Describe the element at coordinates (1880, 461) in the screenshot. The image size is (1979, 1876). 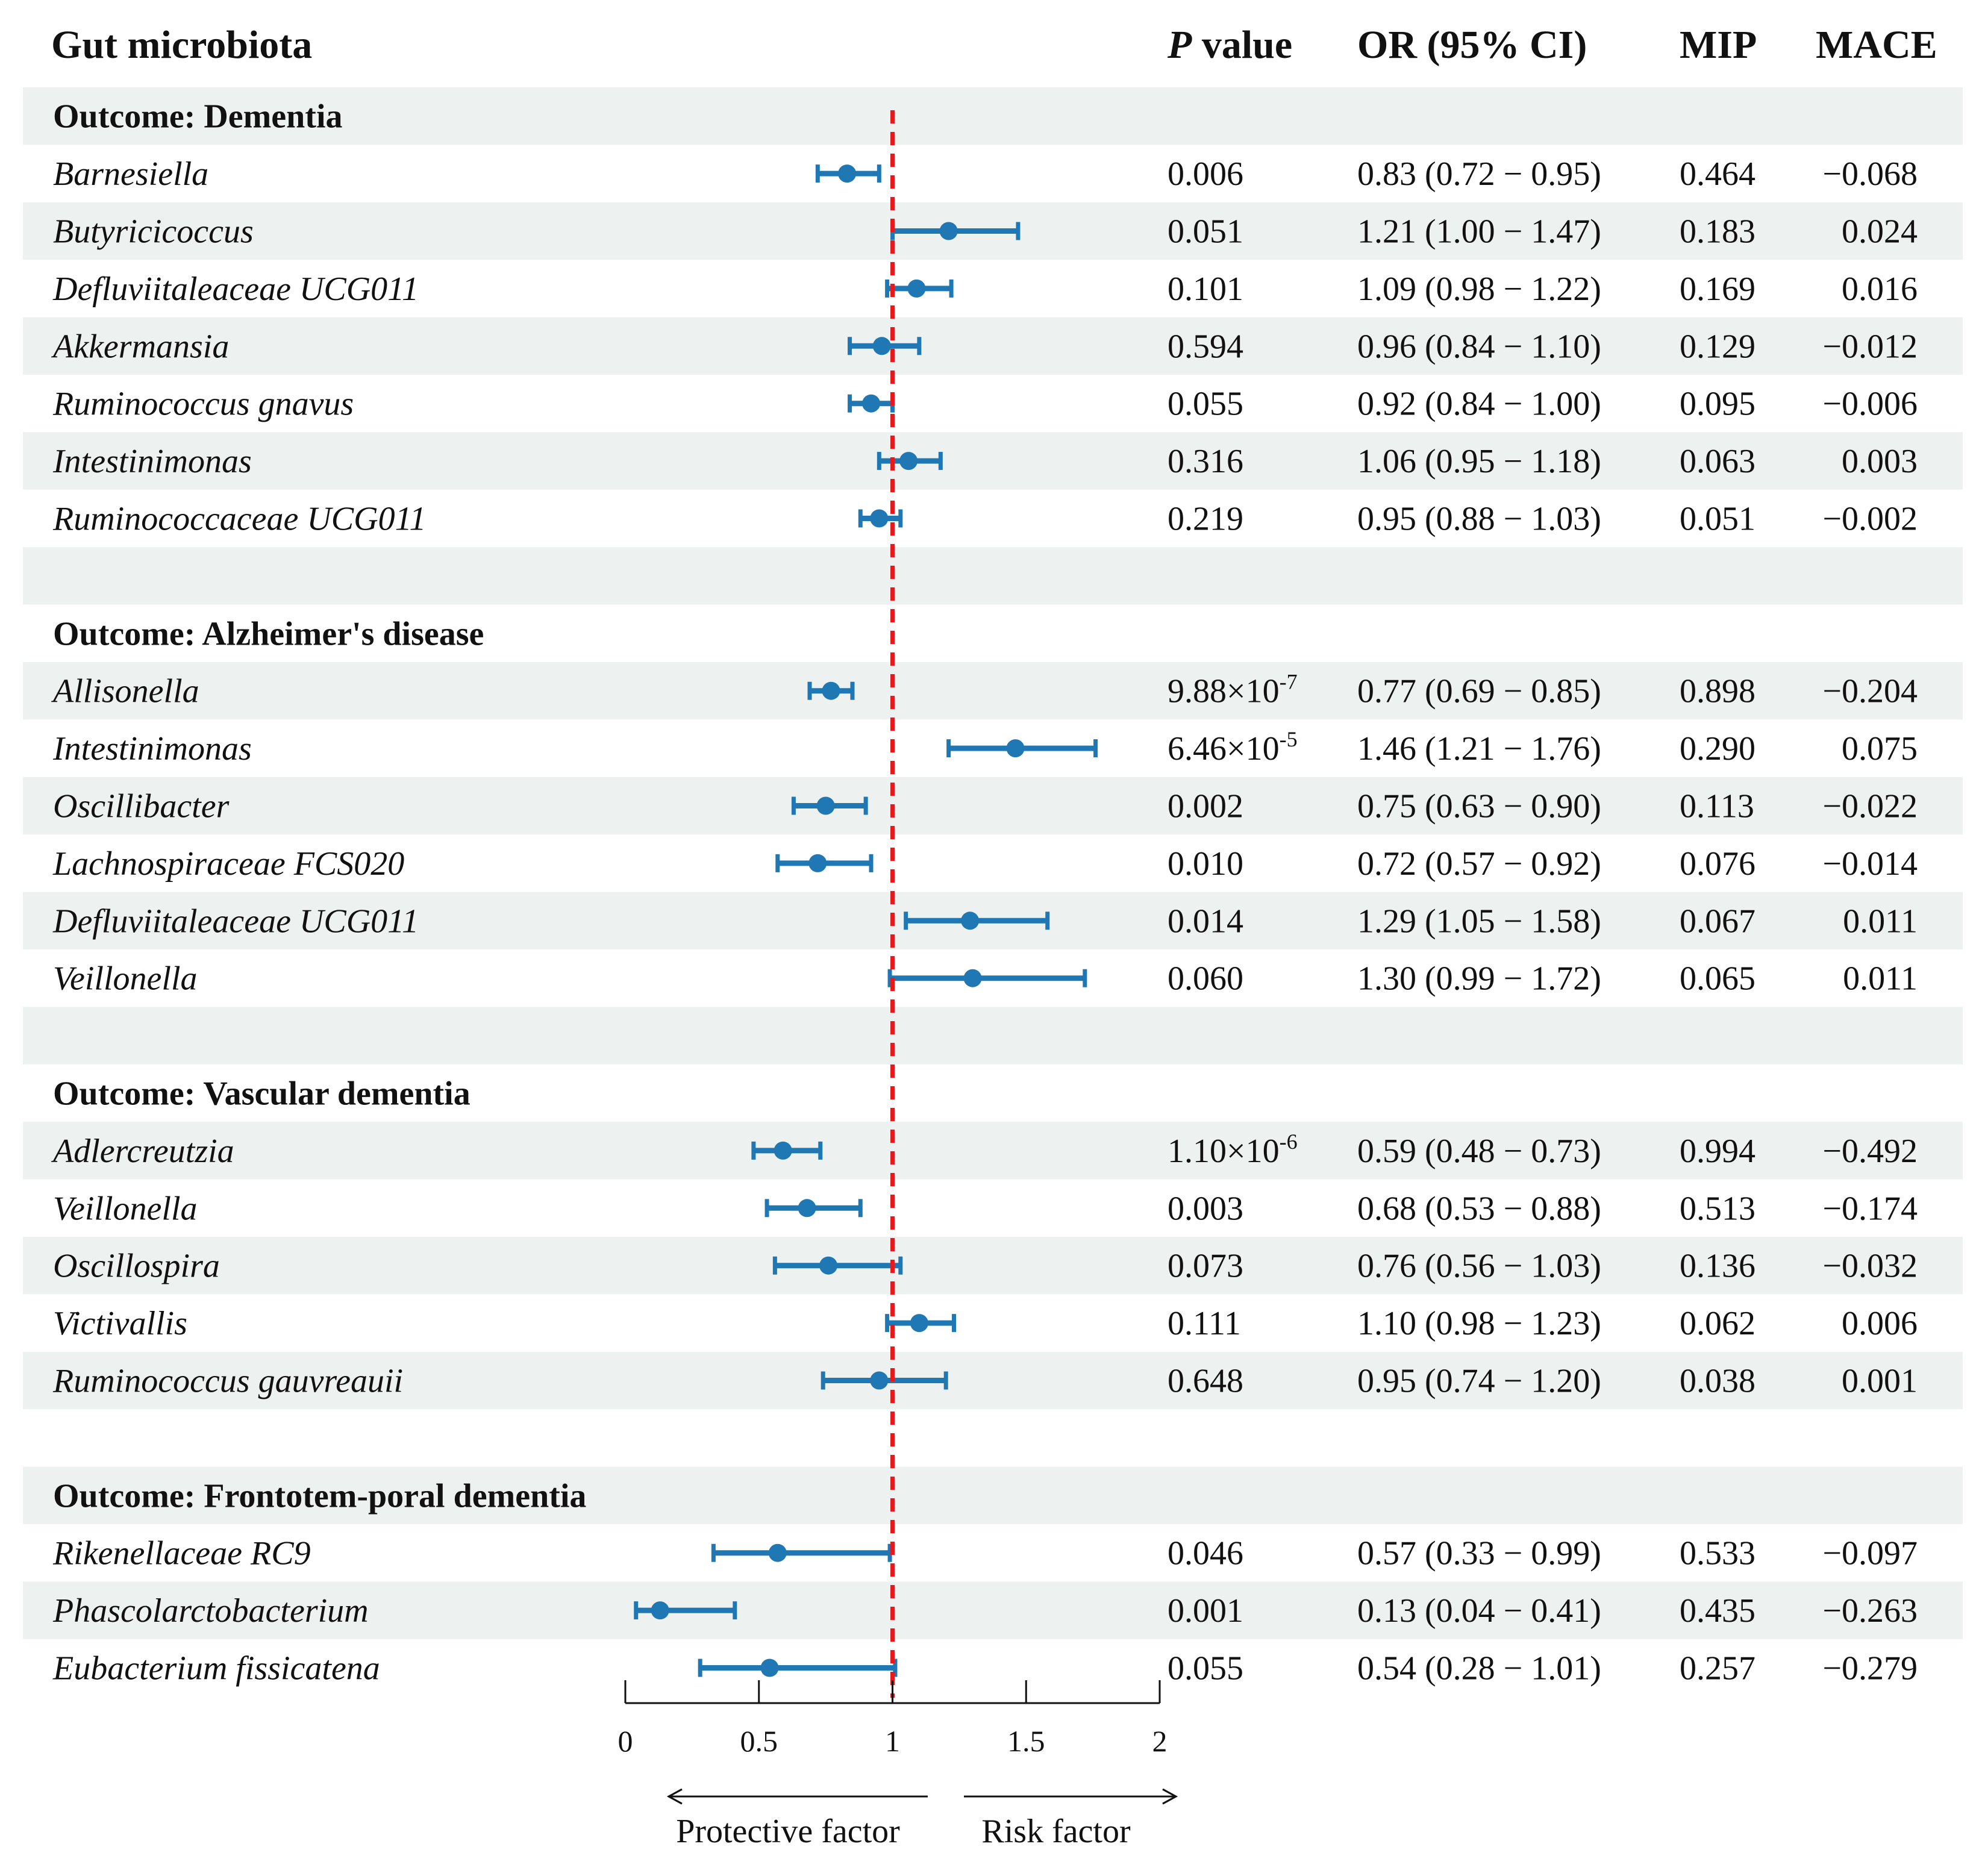
I see `mace-value: 0.003` at that location.